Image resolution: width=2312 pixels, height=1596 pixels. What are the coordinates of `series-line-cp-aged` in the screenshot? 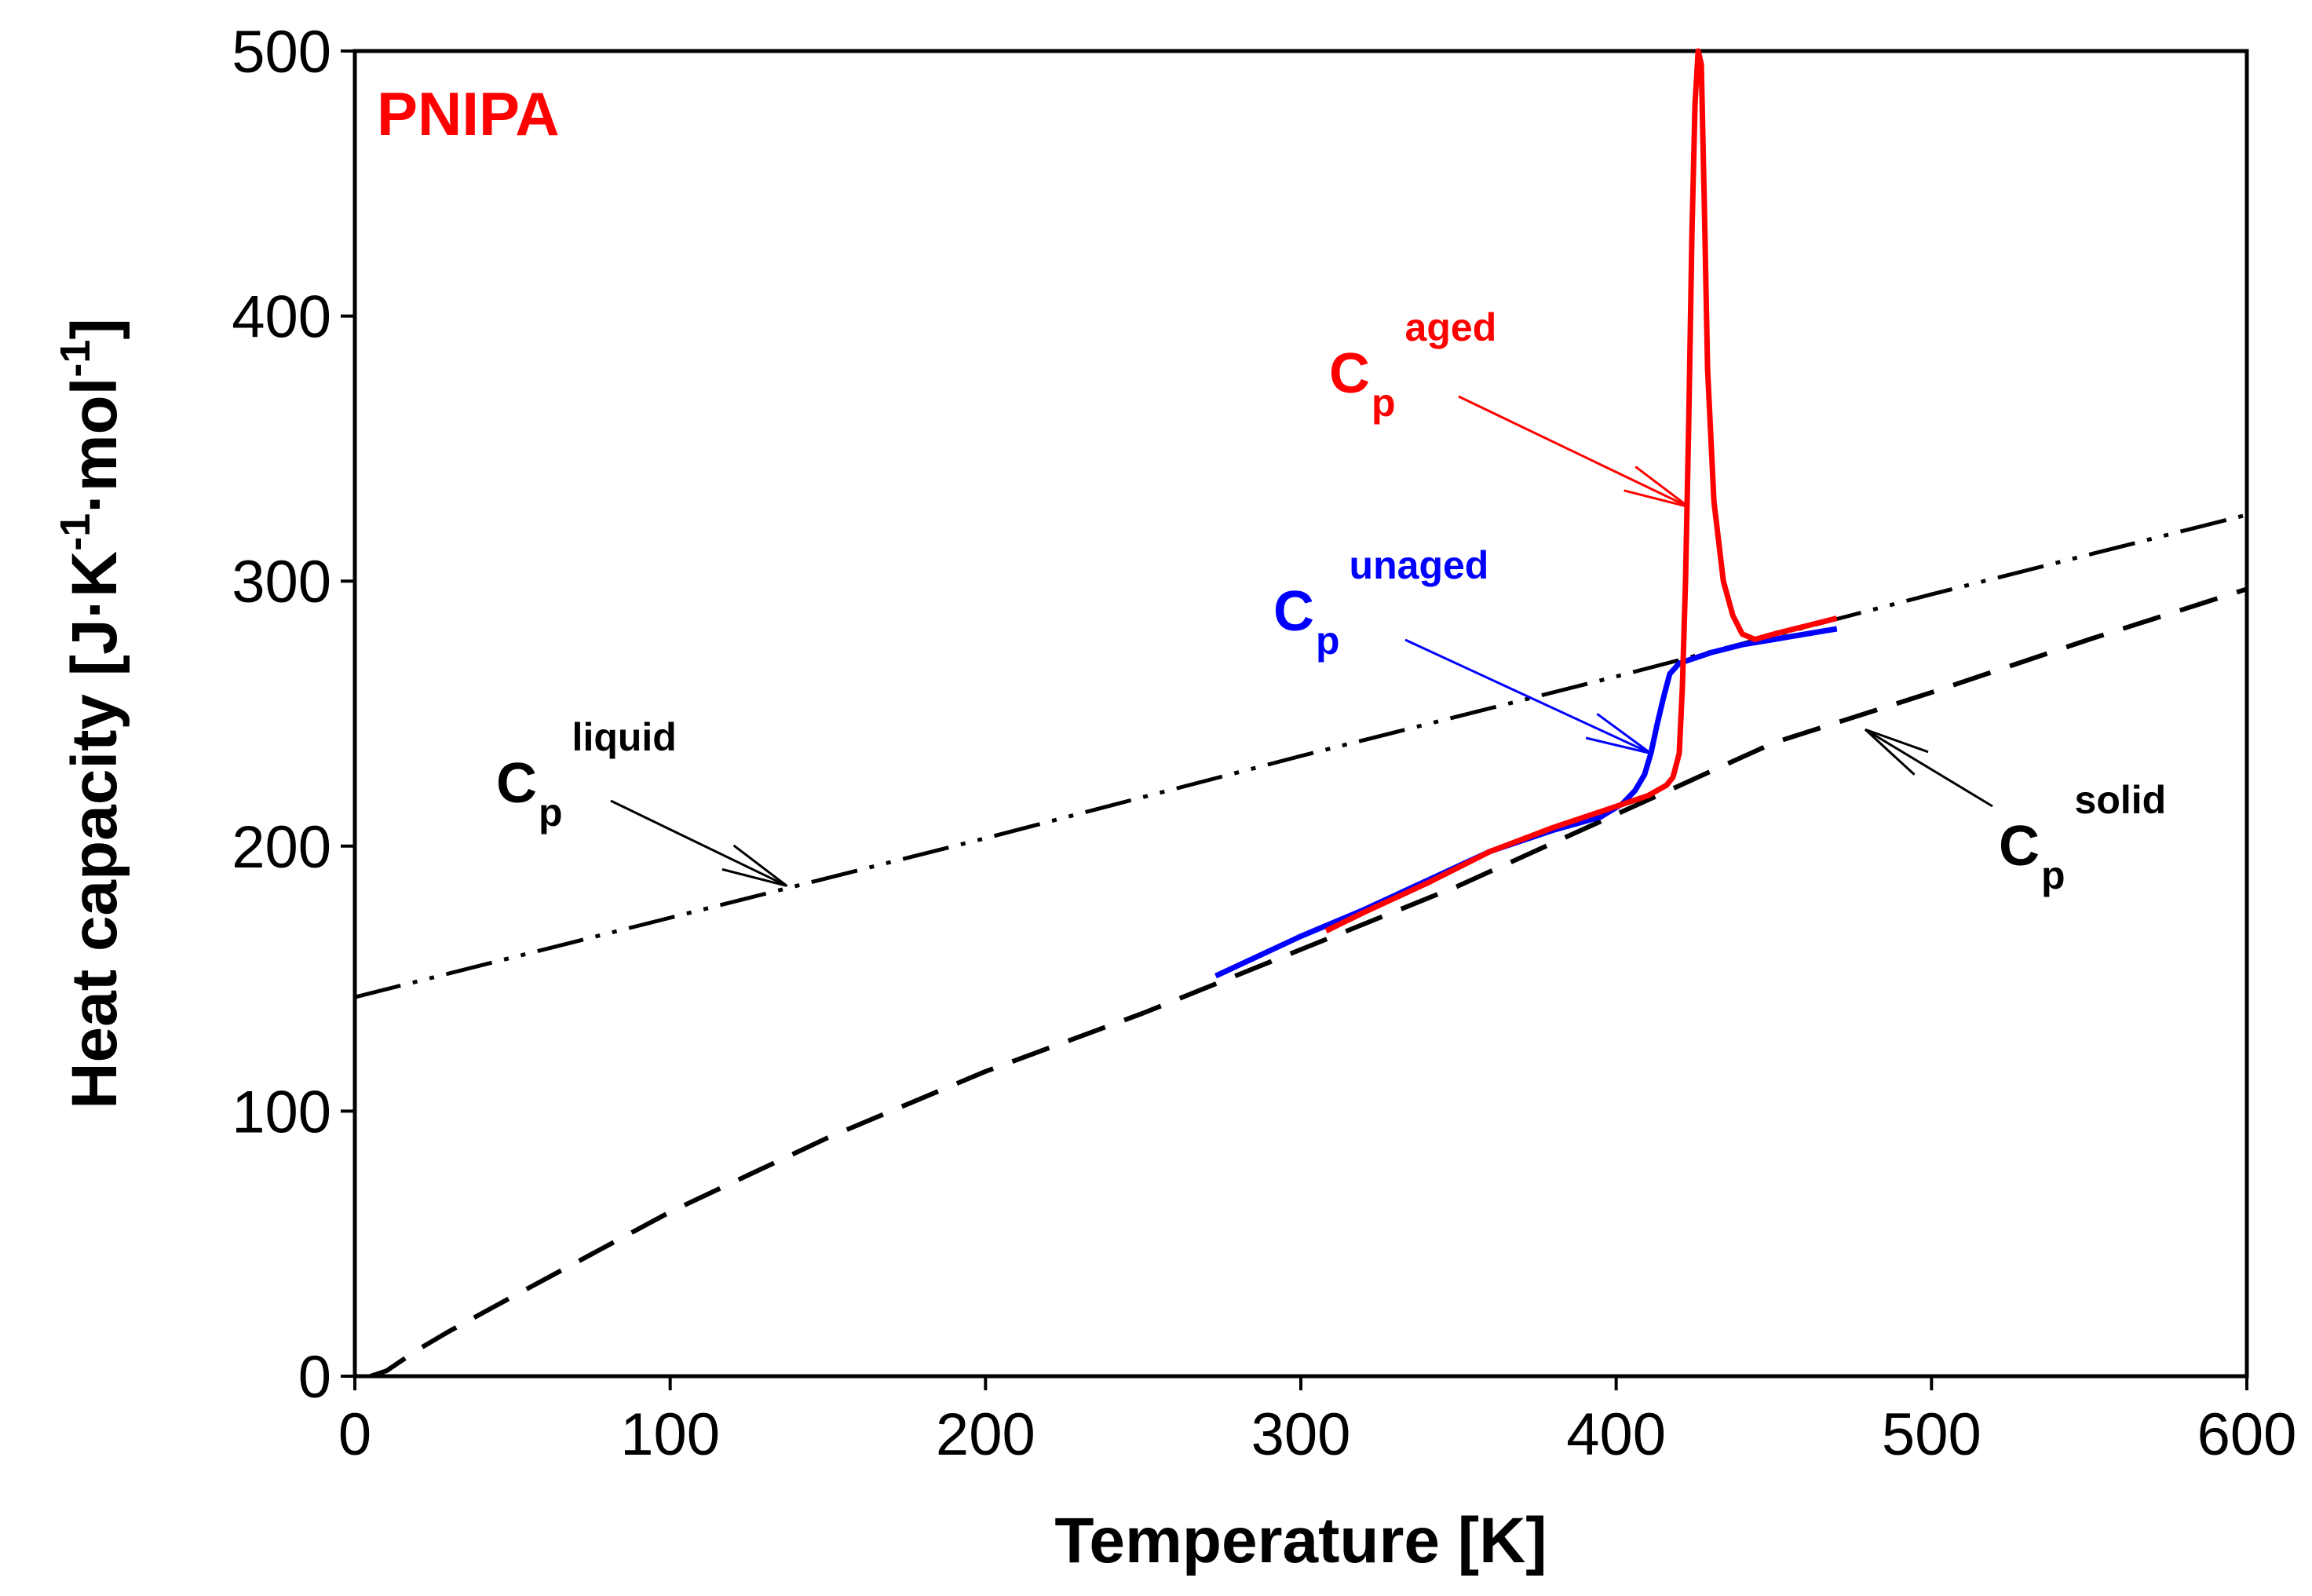 It's located at (1581, 490).